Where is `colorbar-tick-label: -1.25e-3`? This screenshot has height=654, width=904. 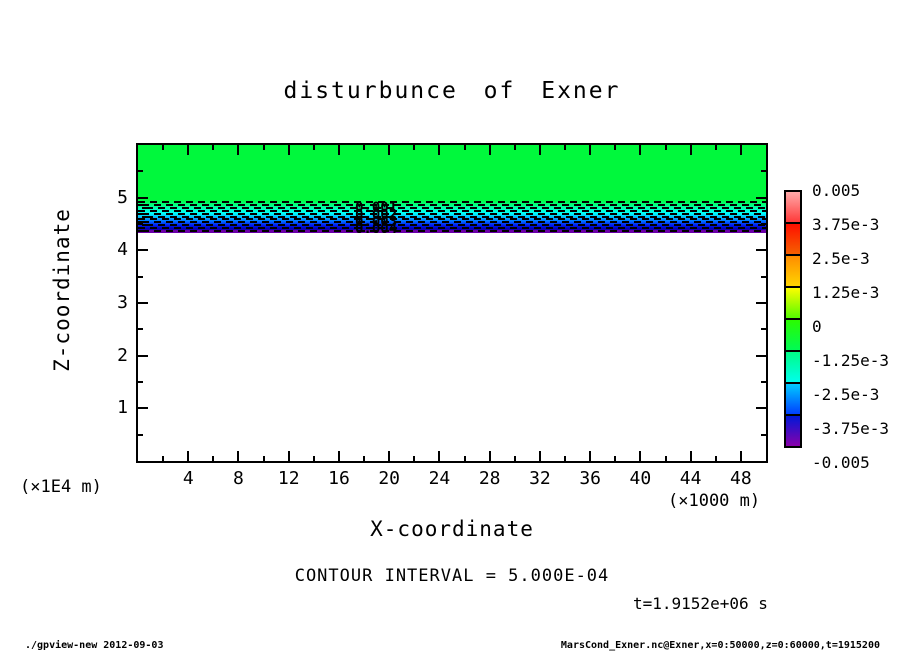
colorbar-tick-label: -1.25e-3 is located at coordinates (851, 360).